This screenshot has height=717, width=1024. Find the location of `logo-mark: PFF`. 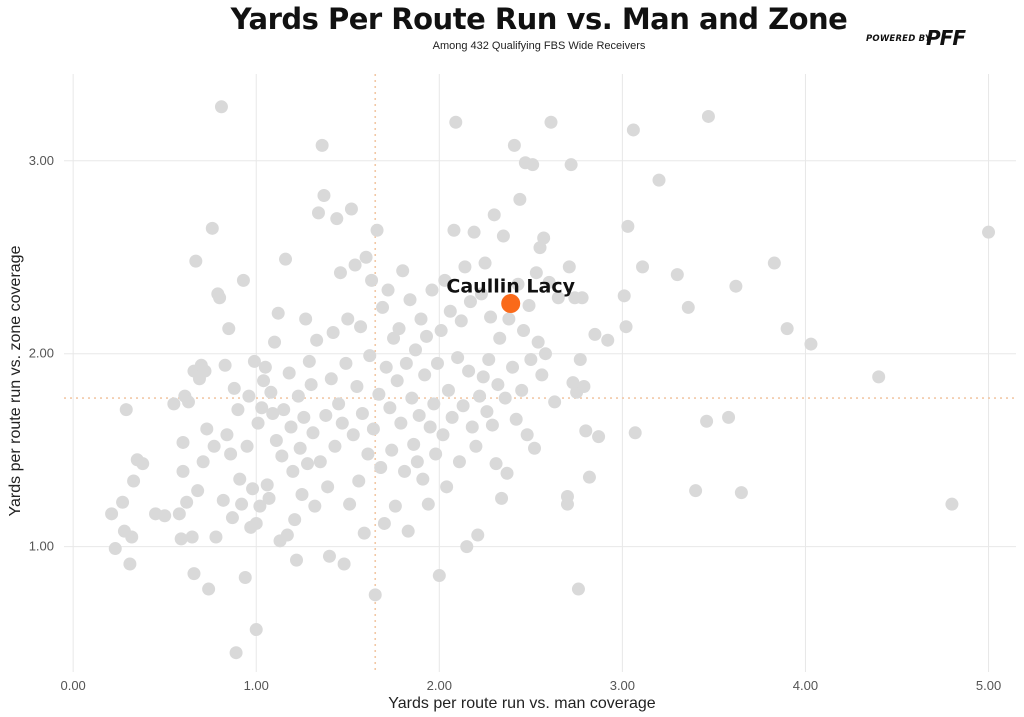

logo-mark: PFF is located at coordinates (946, 38).